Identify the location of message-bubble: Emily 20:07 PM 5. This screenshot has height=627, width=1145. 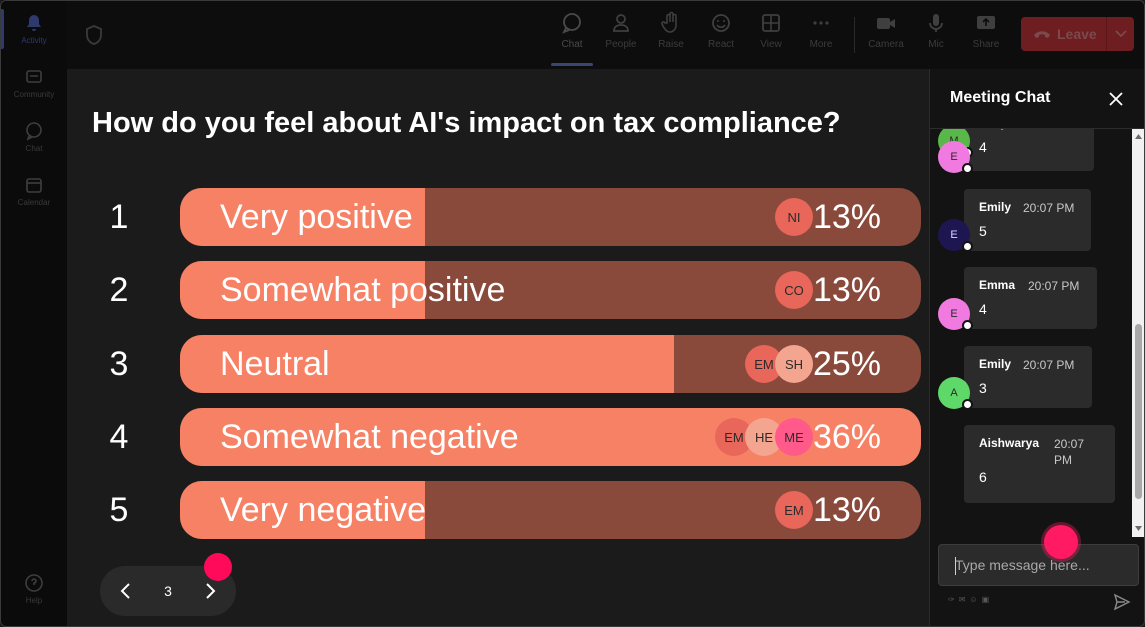
(1027, 220).